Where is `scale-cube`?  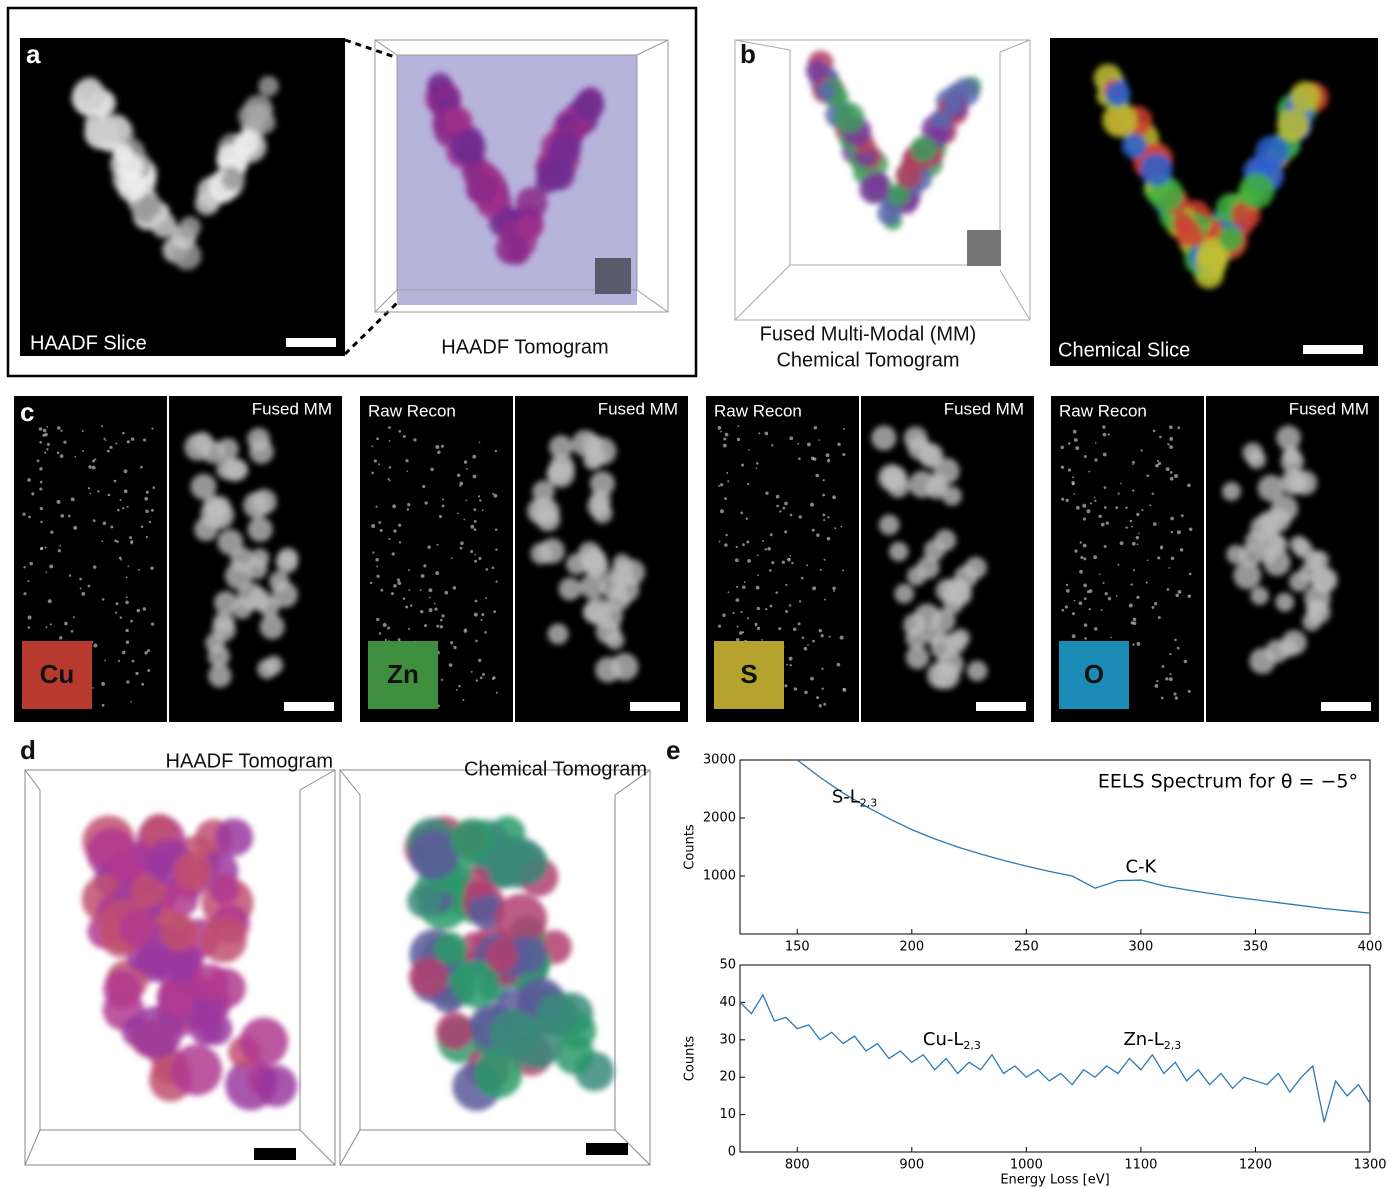 scale-cube is located at coordinates (613, 276).